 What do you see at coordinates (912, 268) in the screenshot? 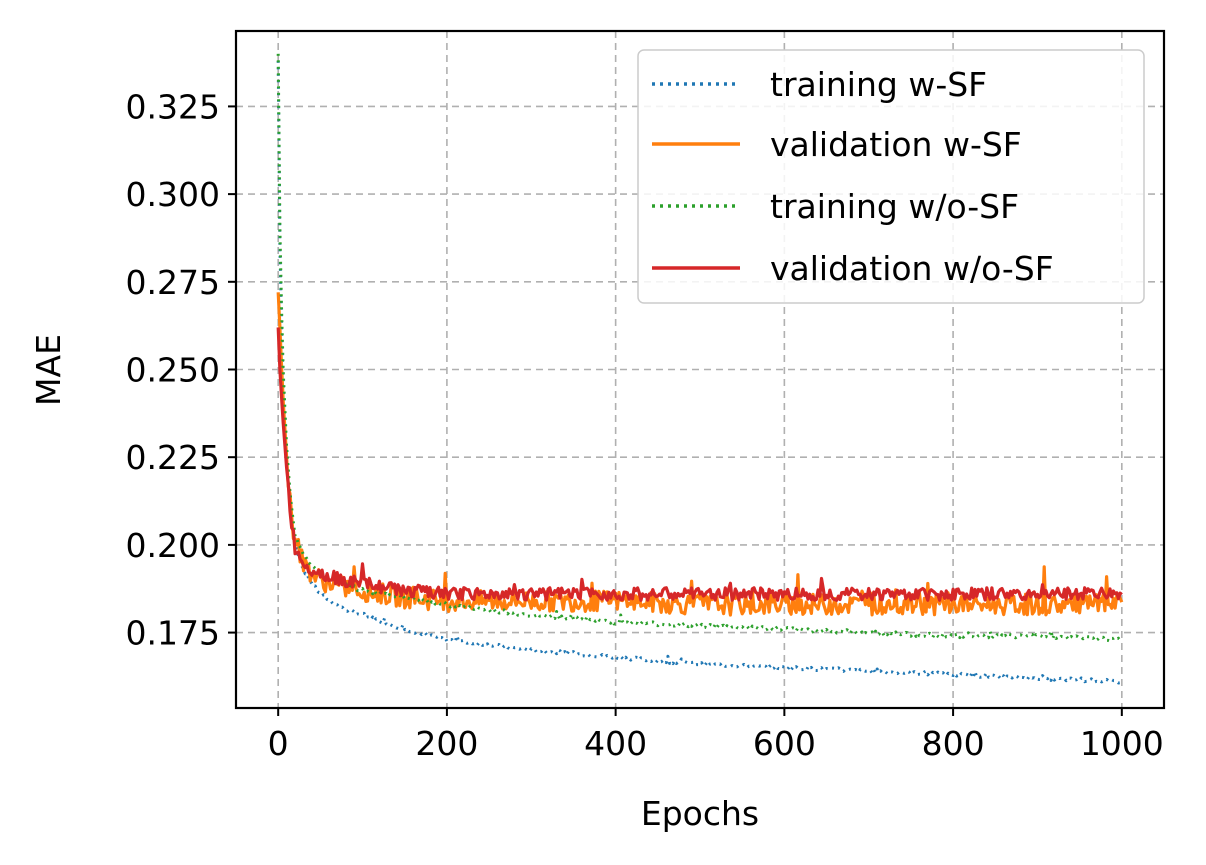
I see `legend-label: validation w/o-SF` at bounding box center [912, 268].